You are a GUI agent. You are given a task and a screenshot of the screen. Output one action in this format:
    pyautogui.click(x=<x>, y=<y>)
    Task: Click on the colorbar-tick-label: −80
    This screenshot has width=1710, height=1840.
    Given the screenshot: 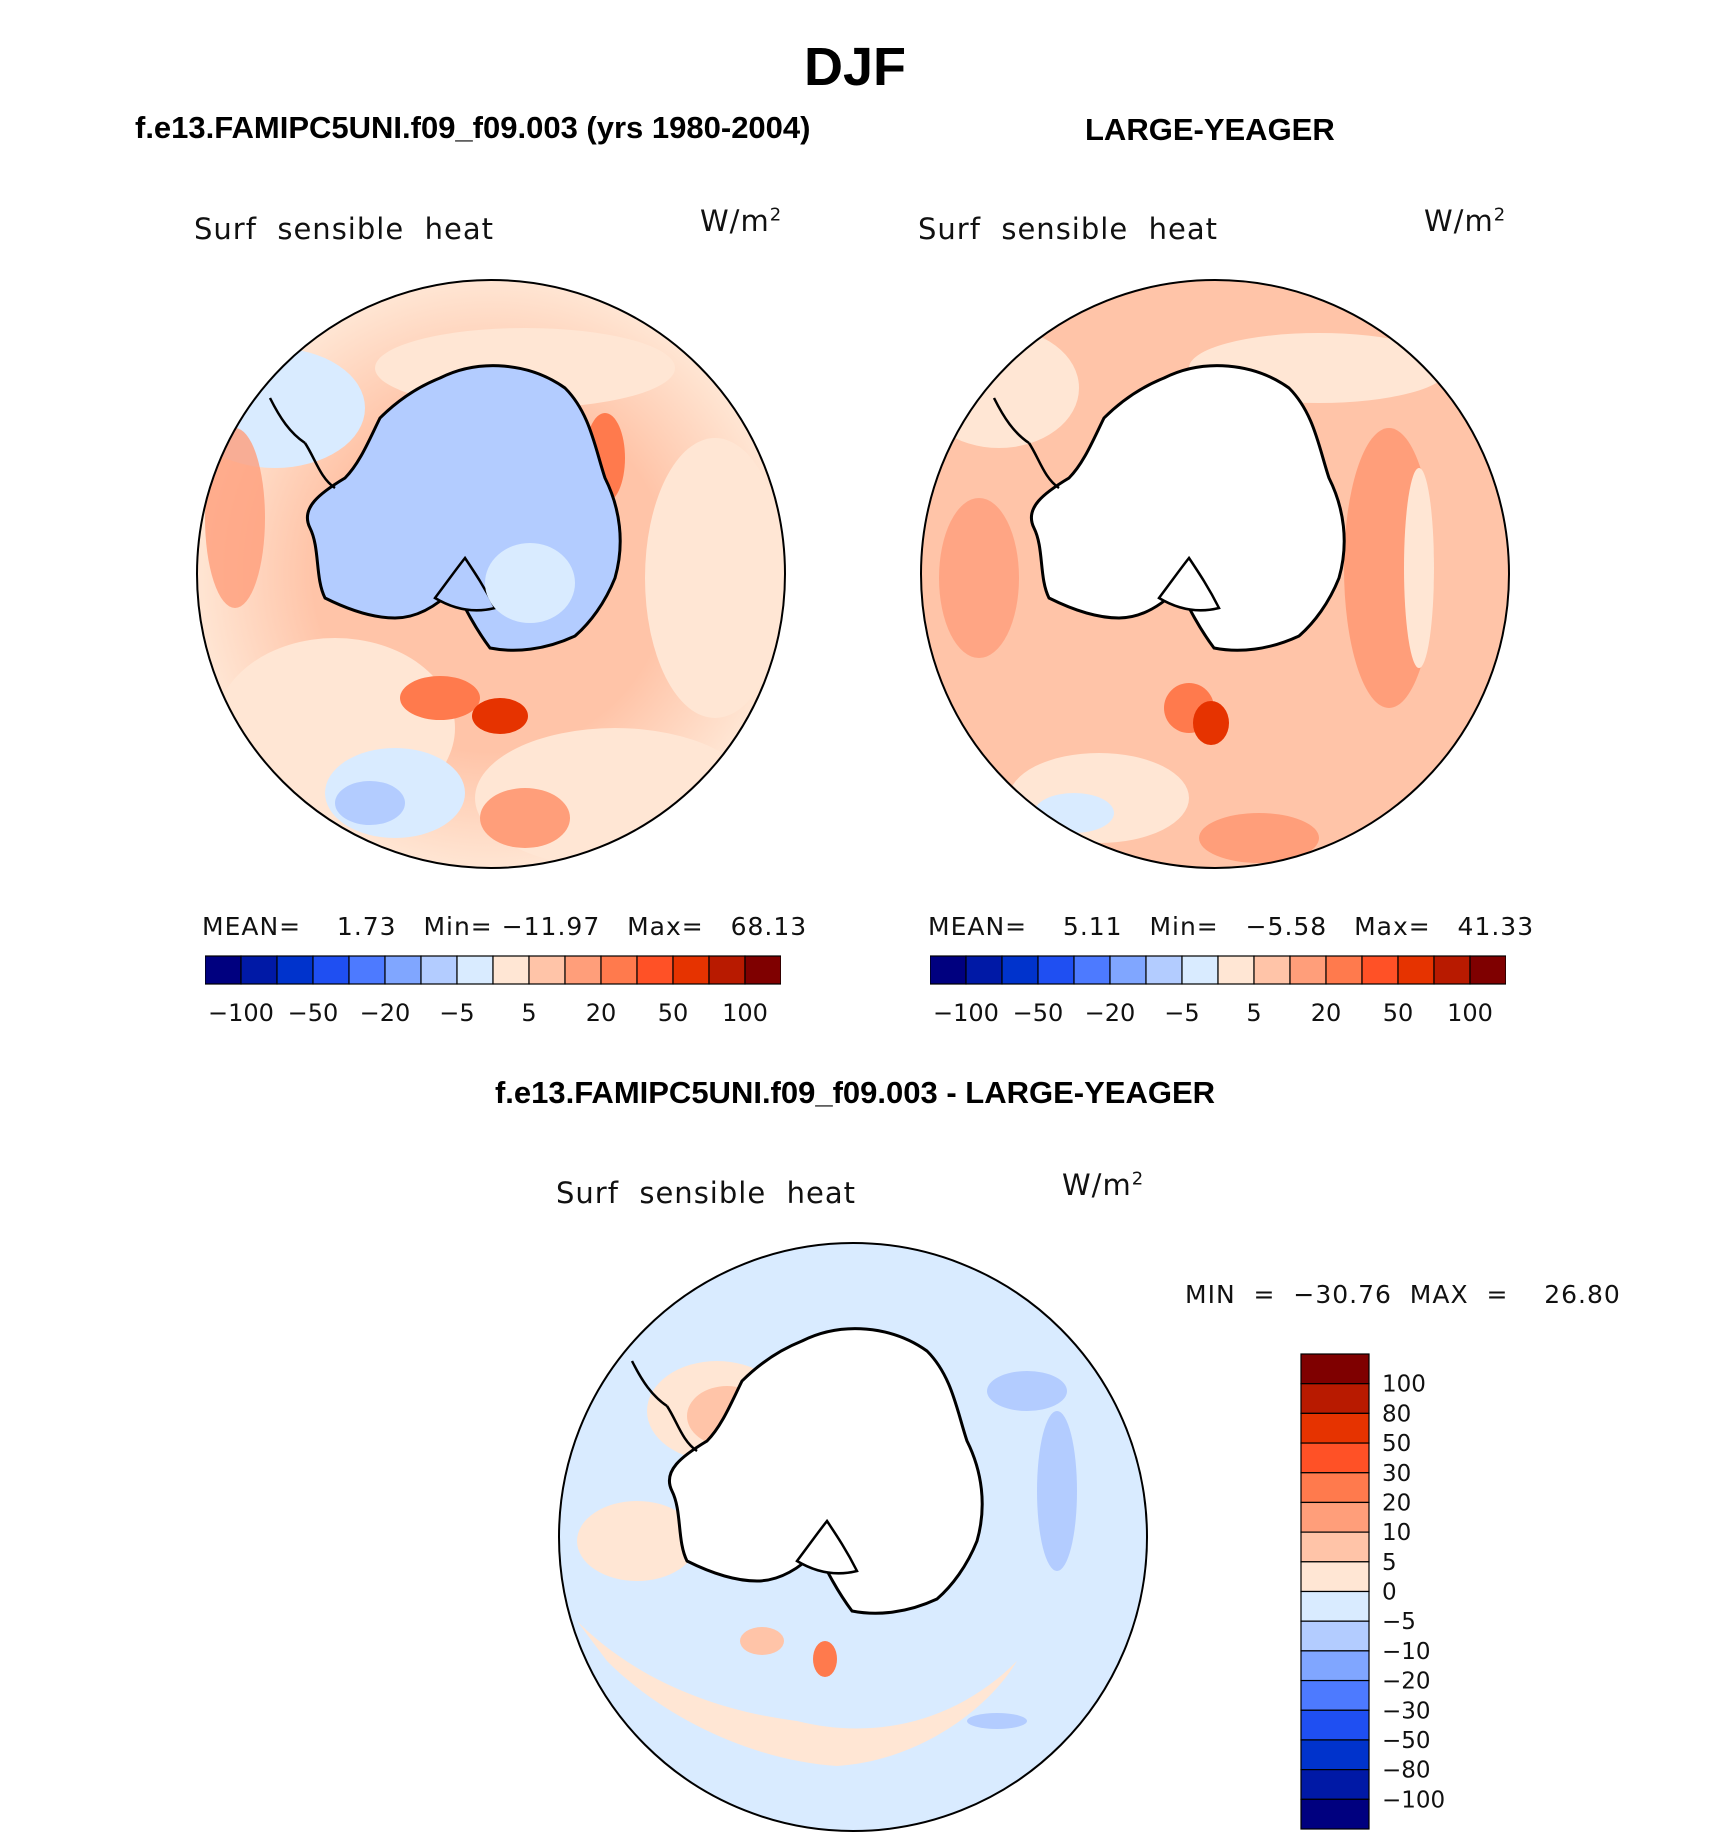 What is the action you would take?
    pyautogui.click(x=1406, y=1771)
    